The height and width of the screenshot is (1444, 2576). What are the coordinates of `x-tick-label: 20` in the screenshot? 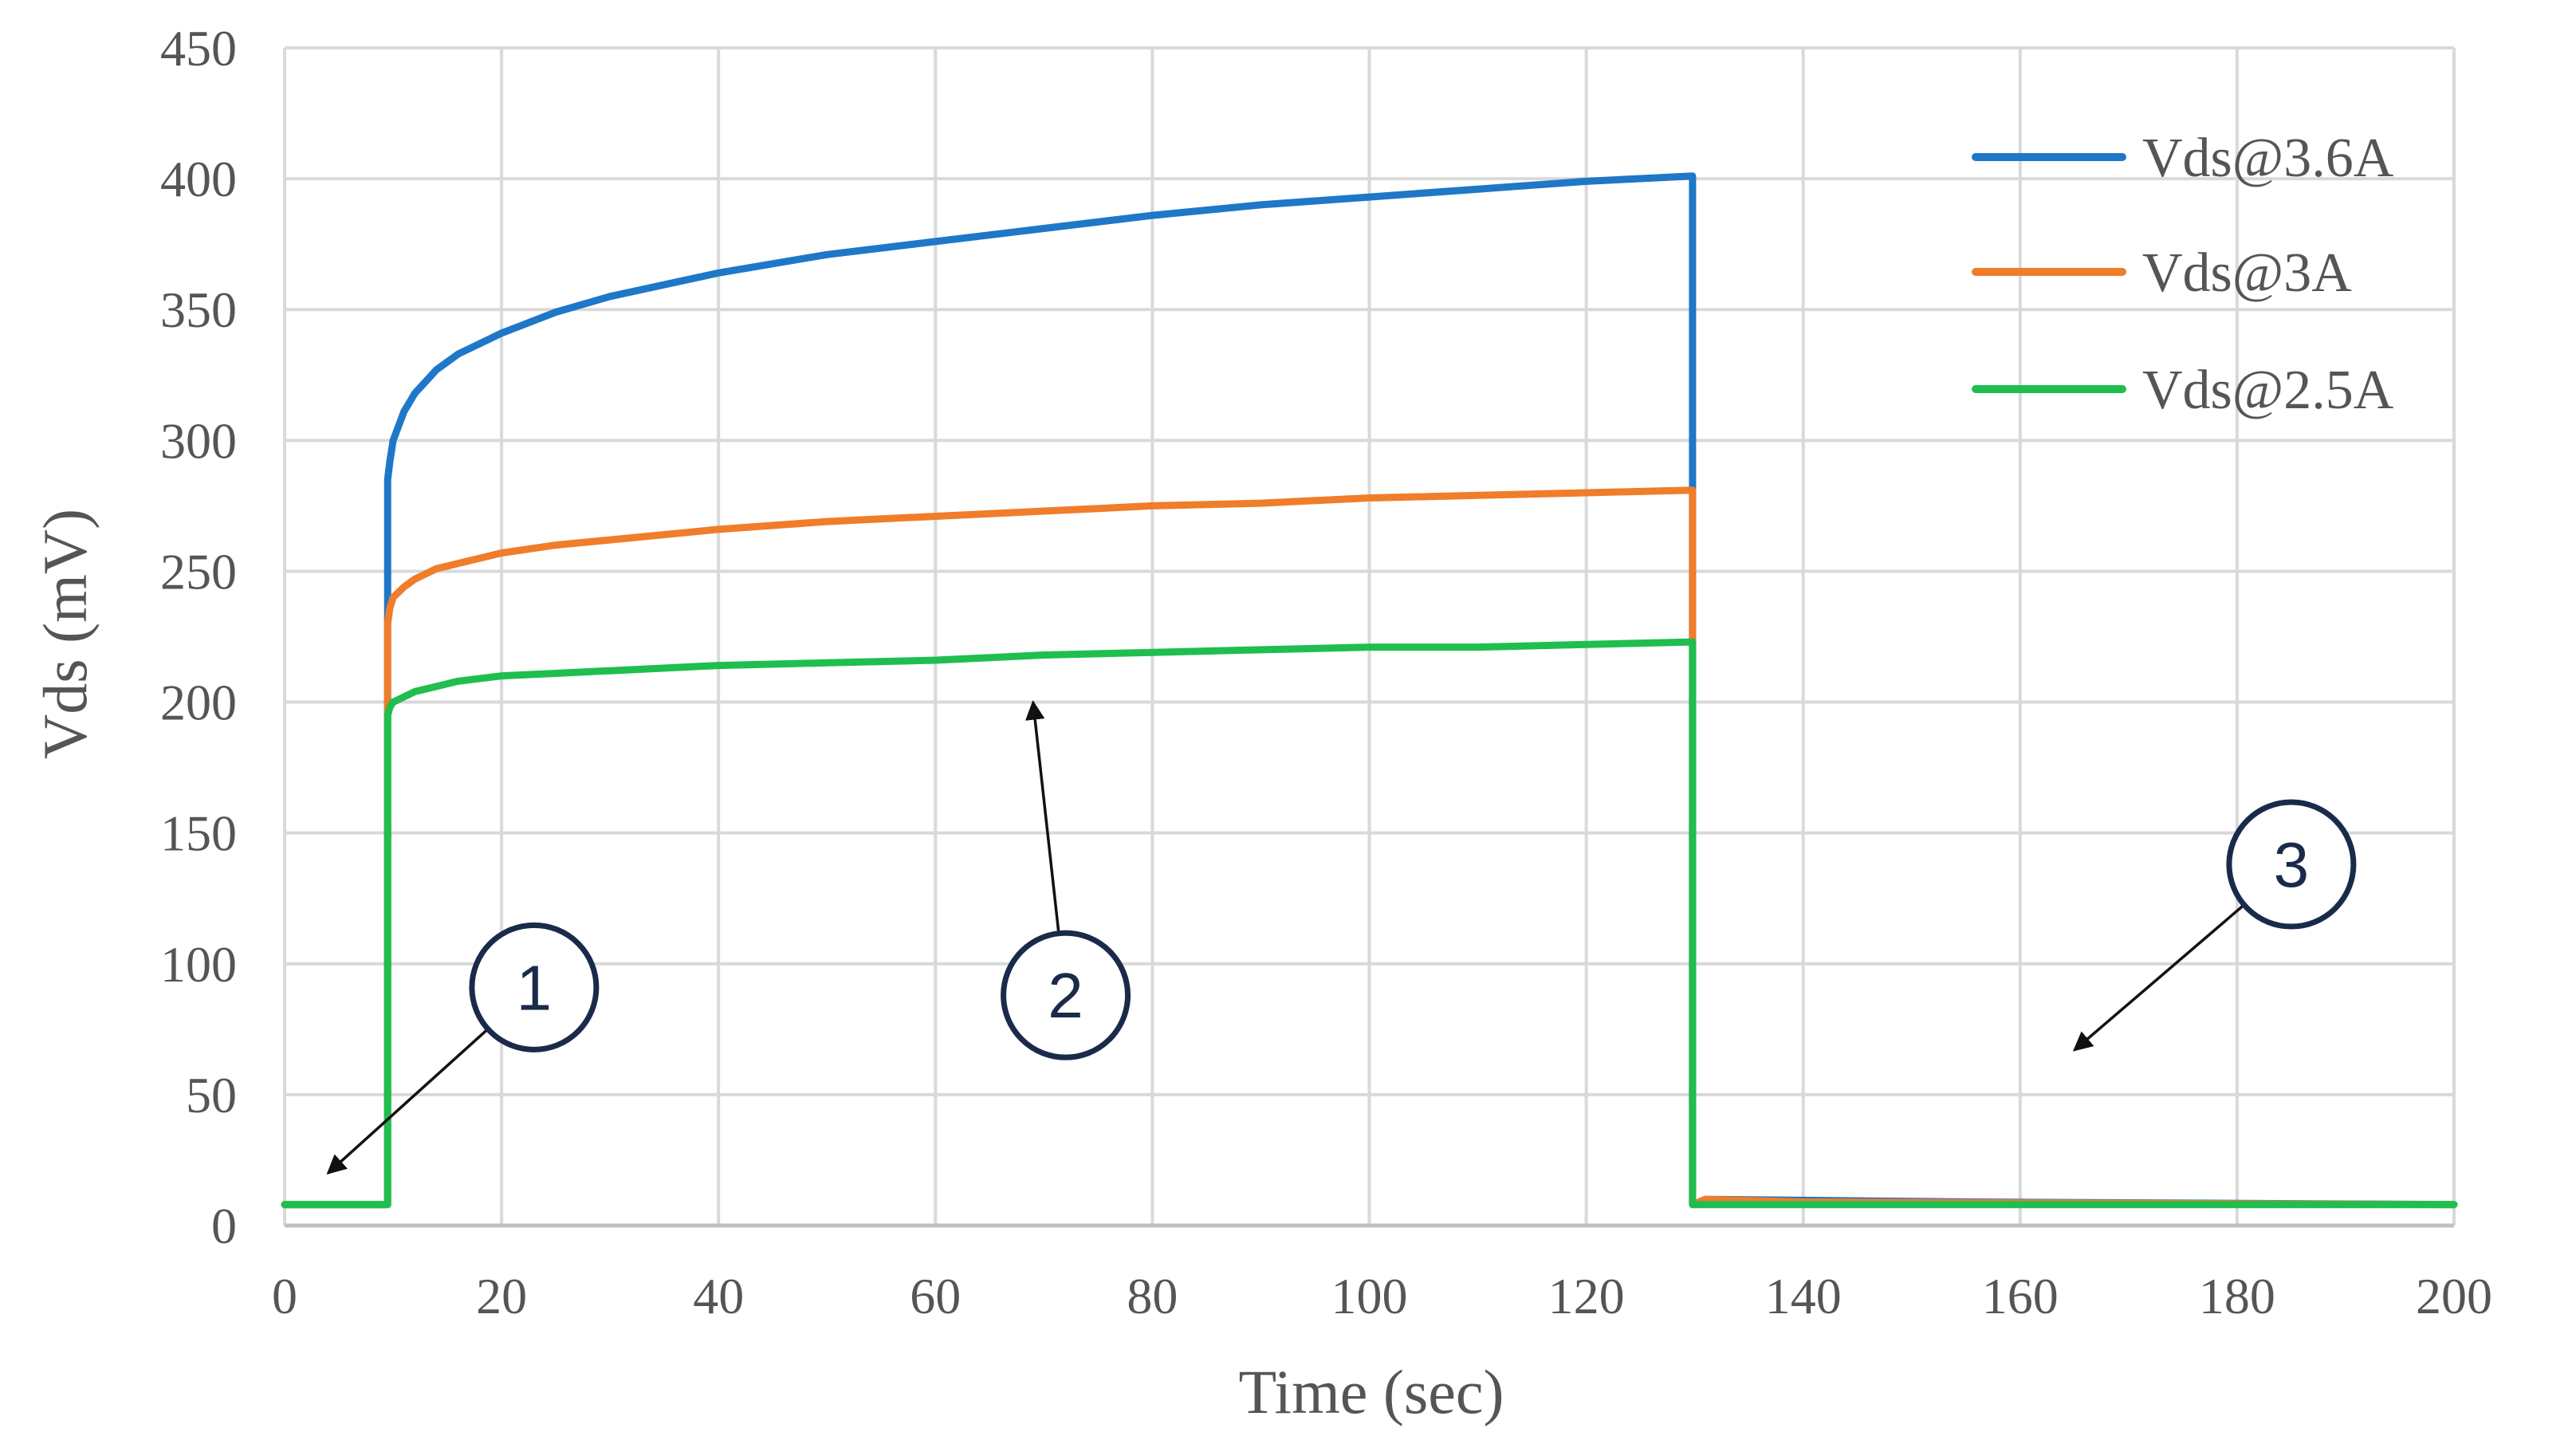 It's located at (502, 1296).